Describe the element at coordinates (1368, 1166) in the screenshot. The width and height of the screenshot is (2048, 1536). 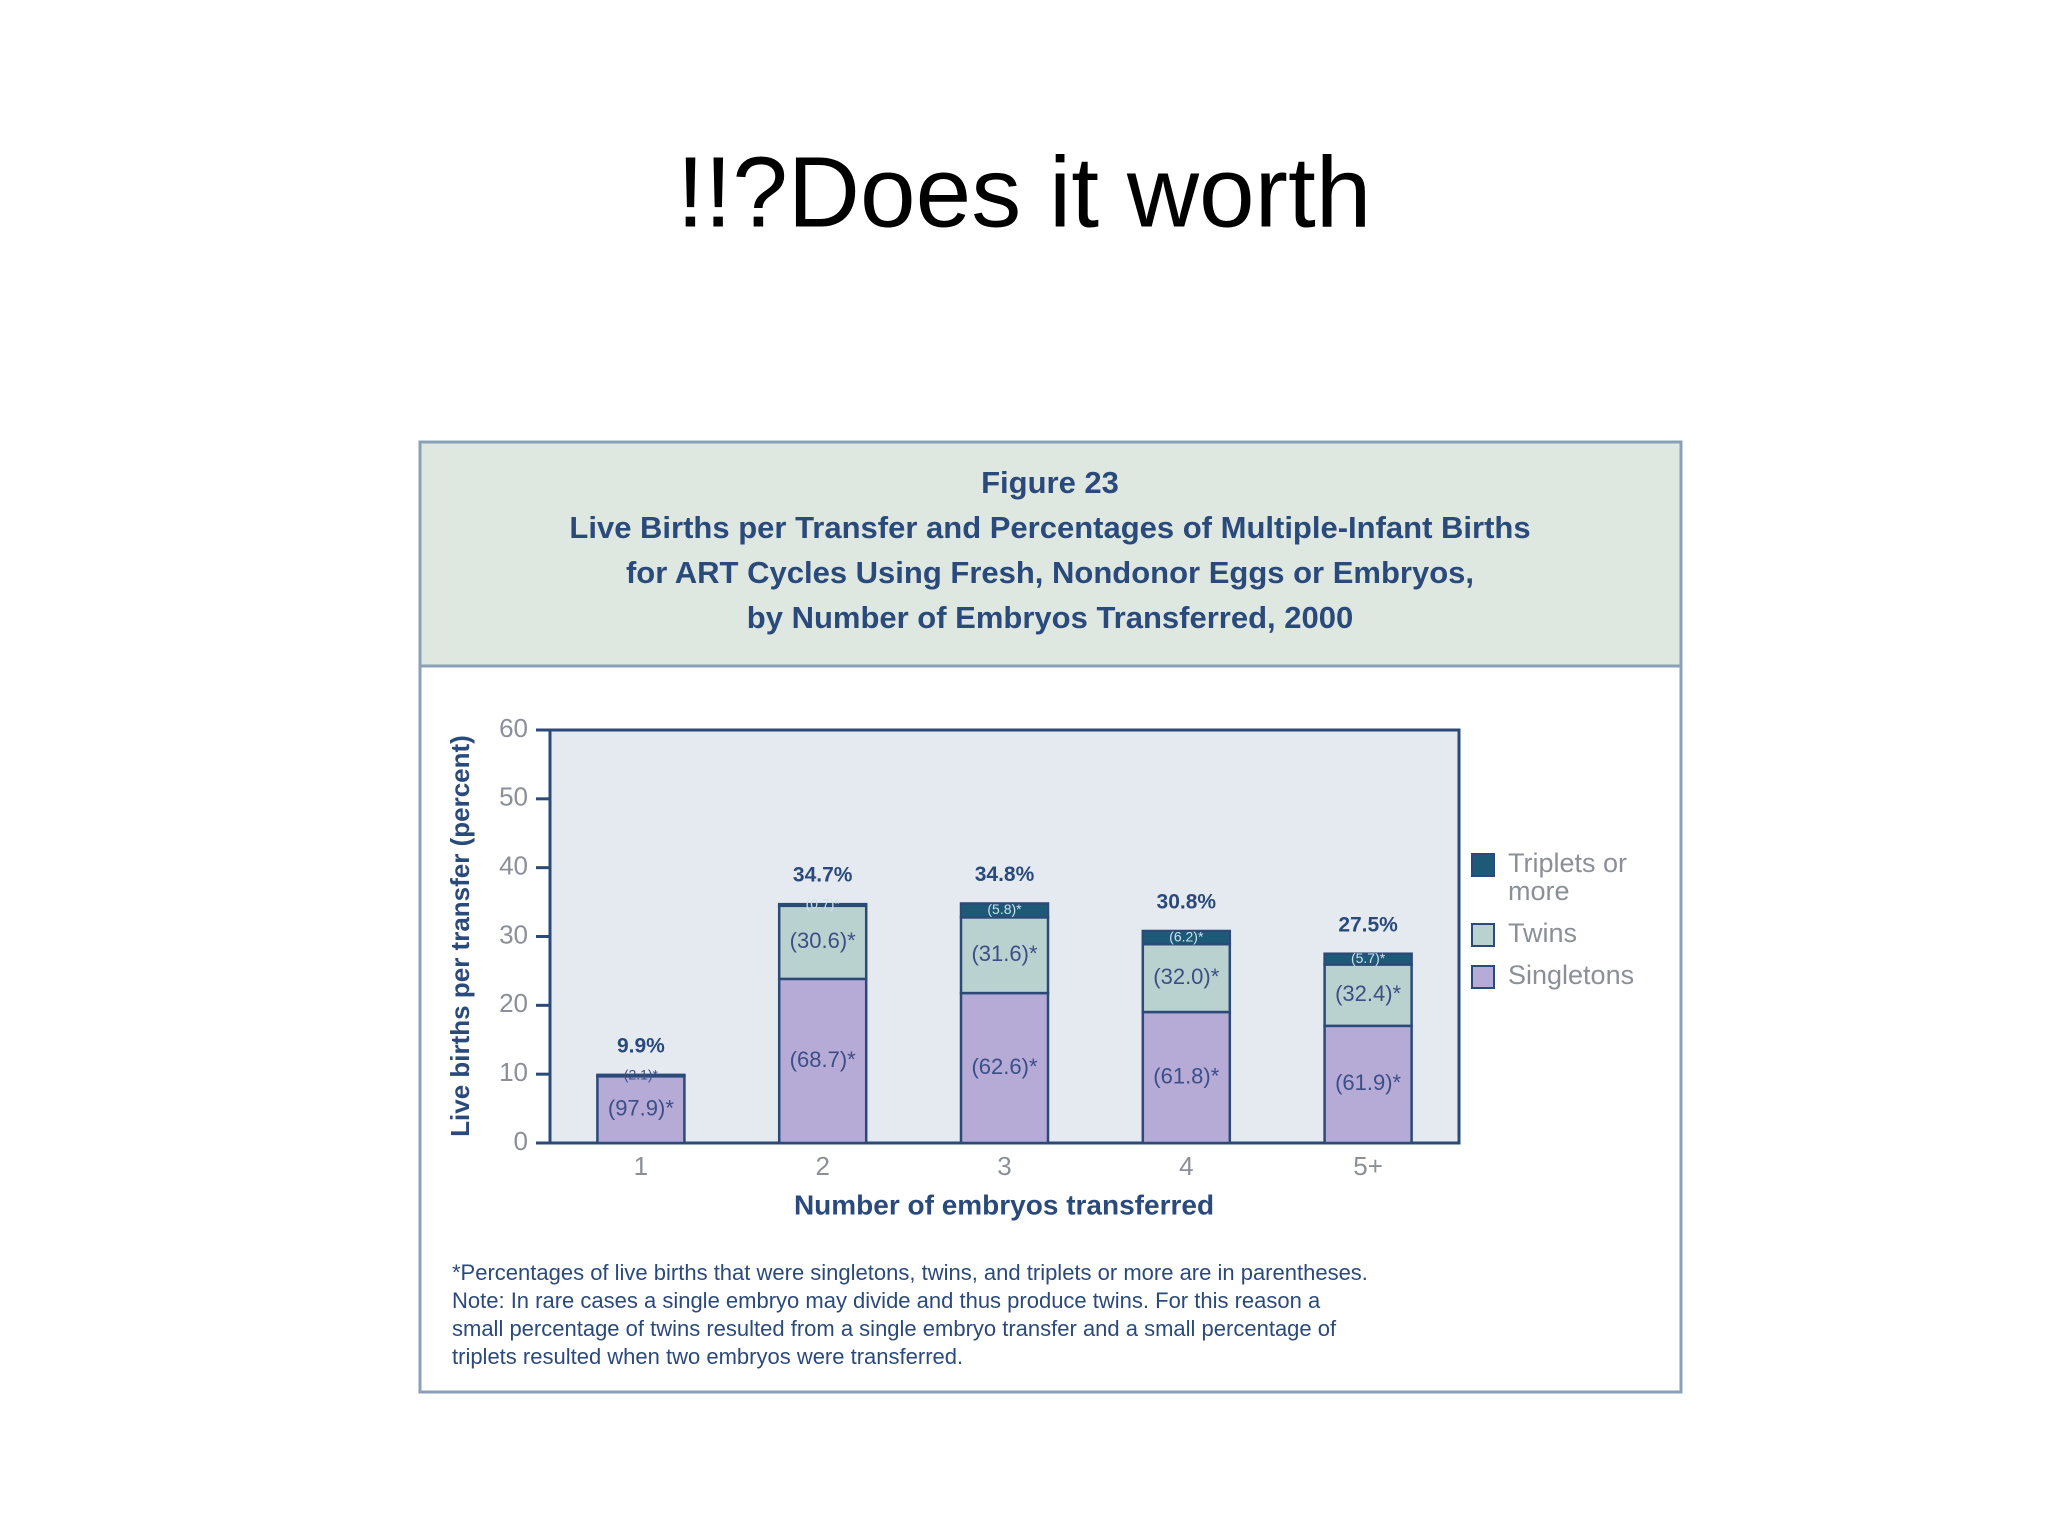
I see `x-tick-label: 5+` at that location.